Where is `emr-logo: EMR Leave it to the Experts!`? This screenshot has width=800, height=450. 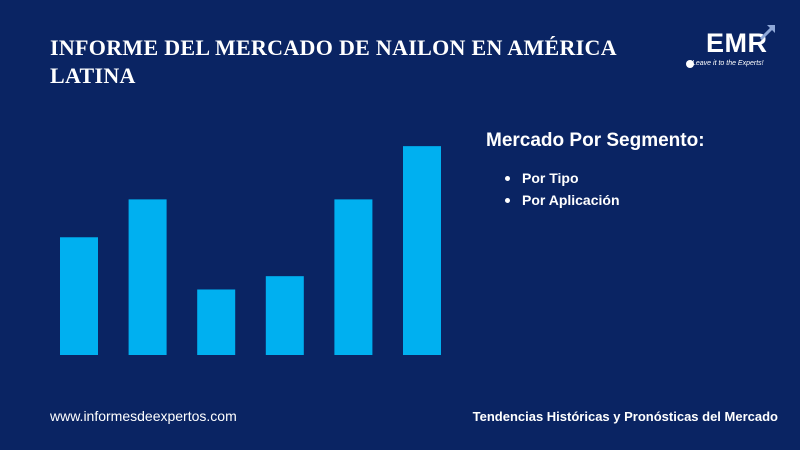
emr-logo: EMR Leave it to the Experts! is located at coordinates (736, 47).